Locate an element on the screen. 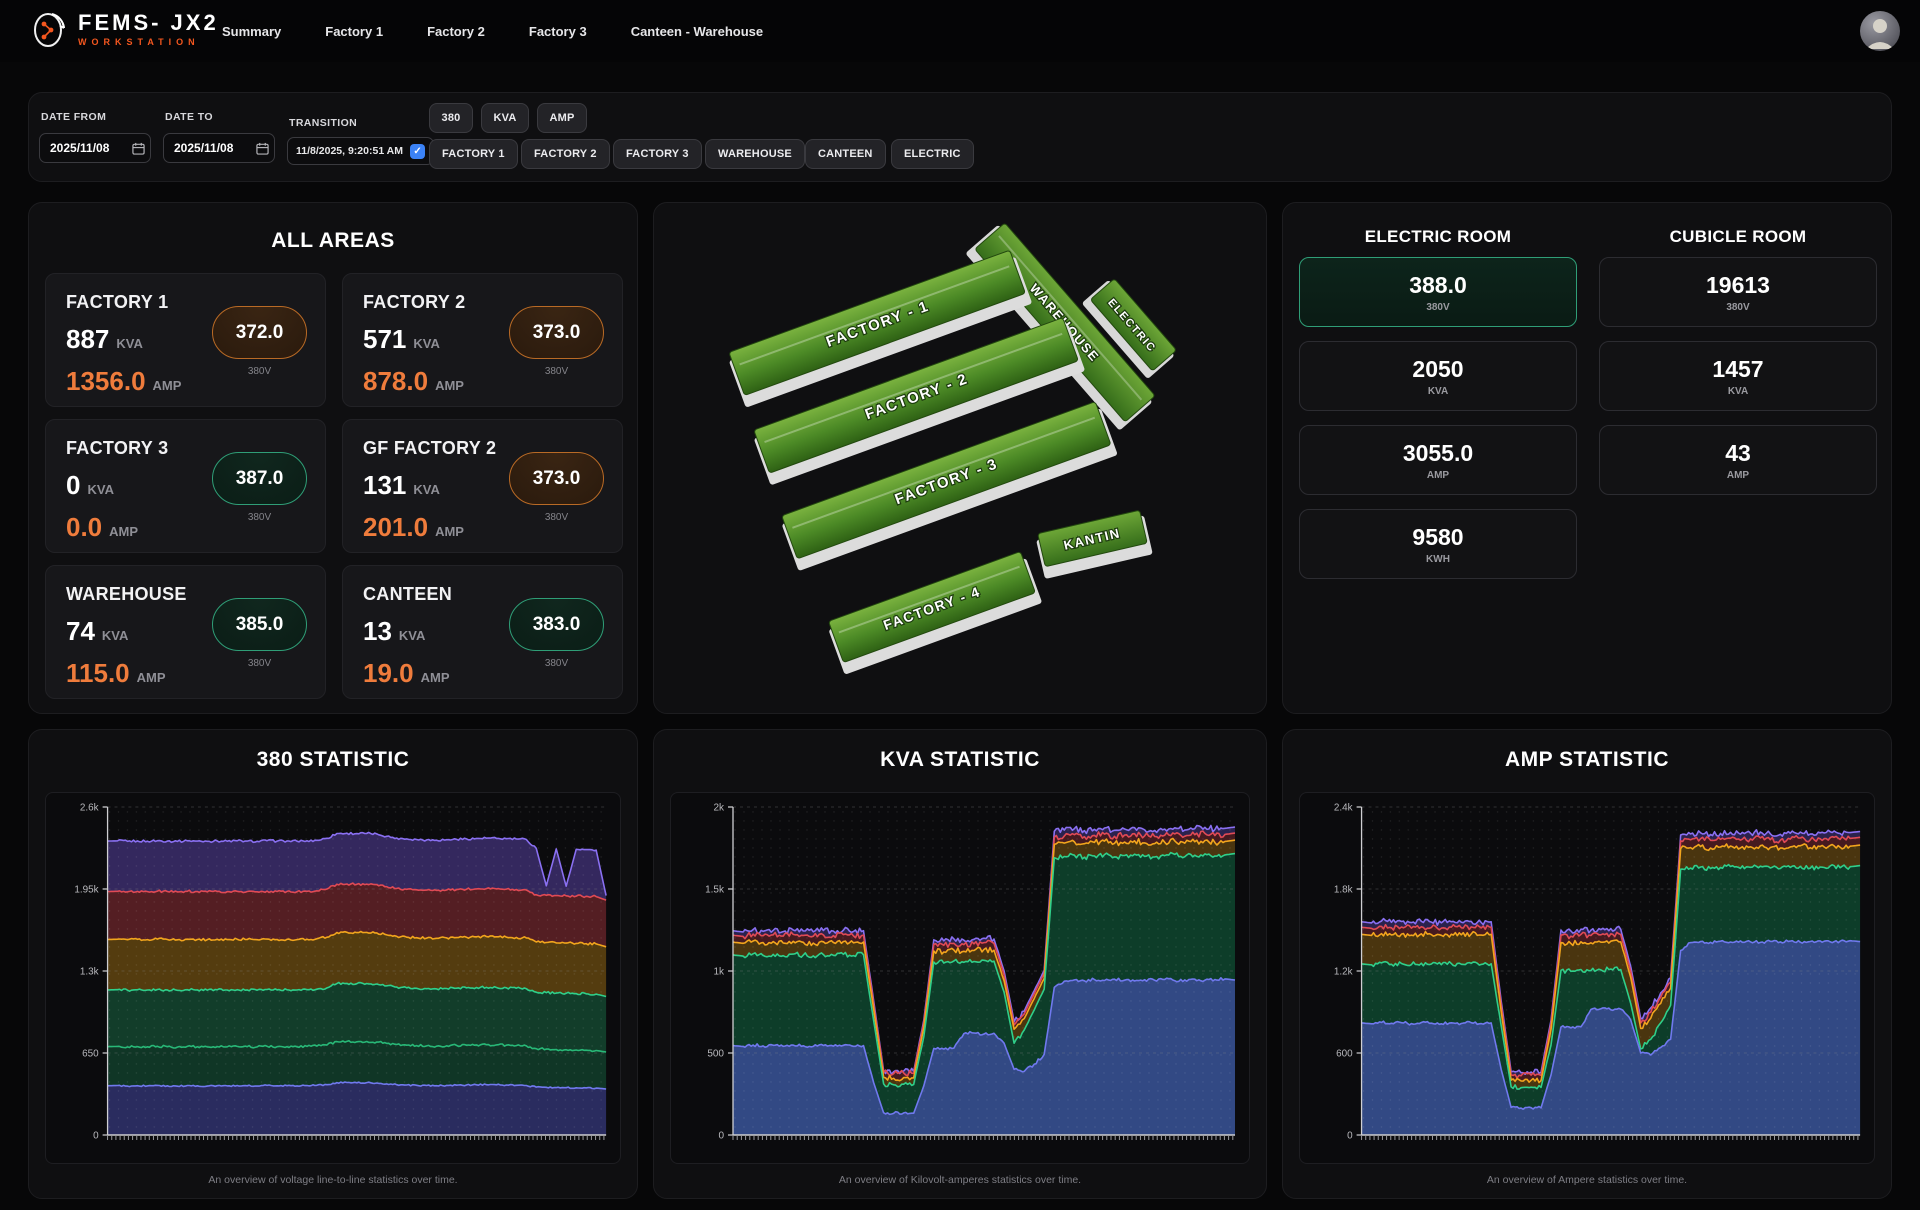 The image size is (1920, 1210). chart-box: 2.4k 1.8k 1.2k 600 0 is located at coordinates (1587, 978).